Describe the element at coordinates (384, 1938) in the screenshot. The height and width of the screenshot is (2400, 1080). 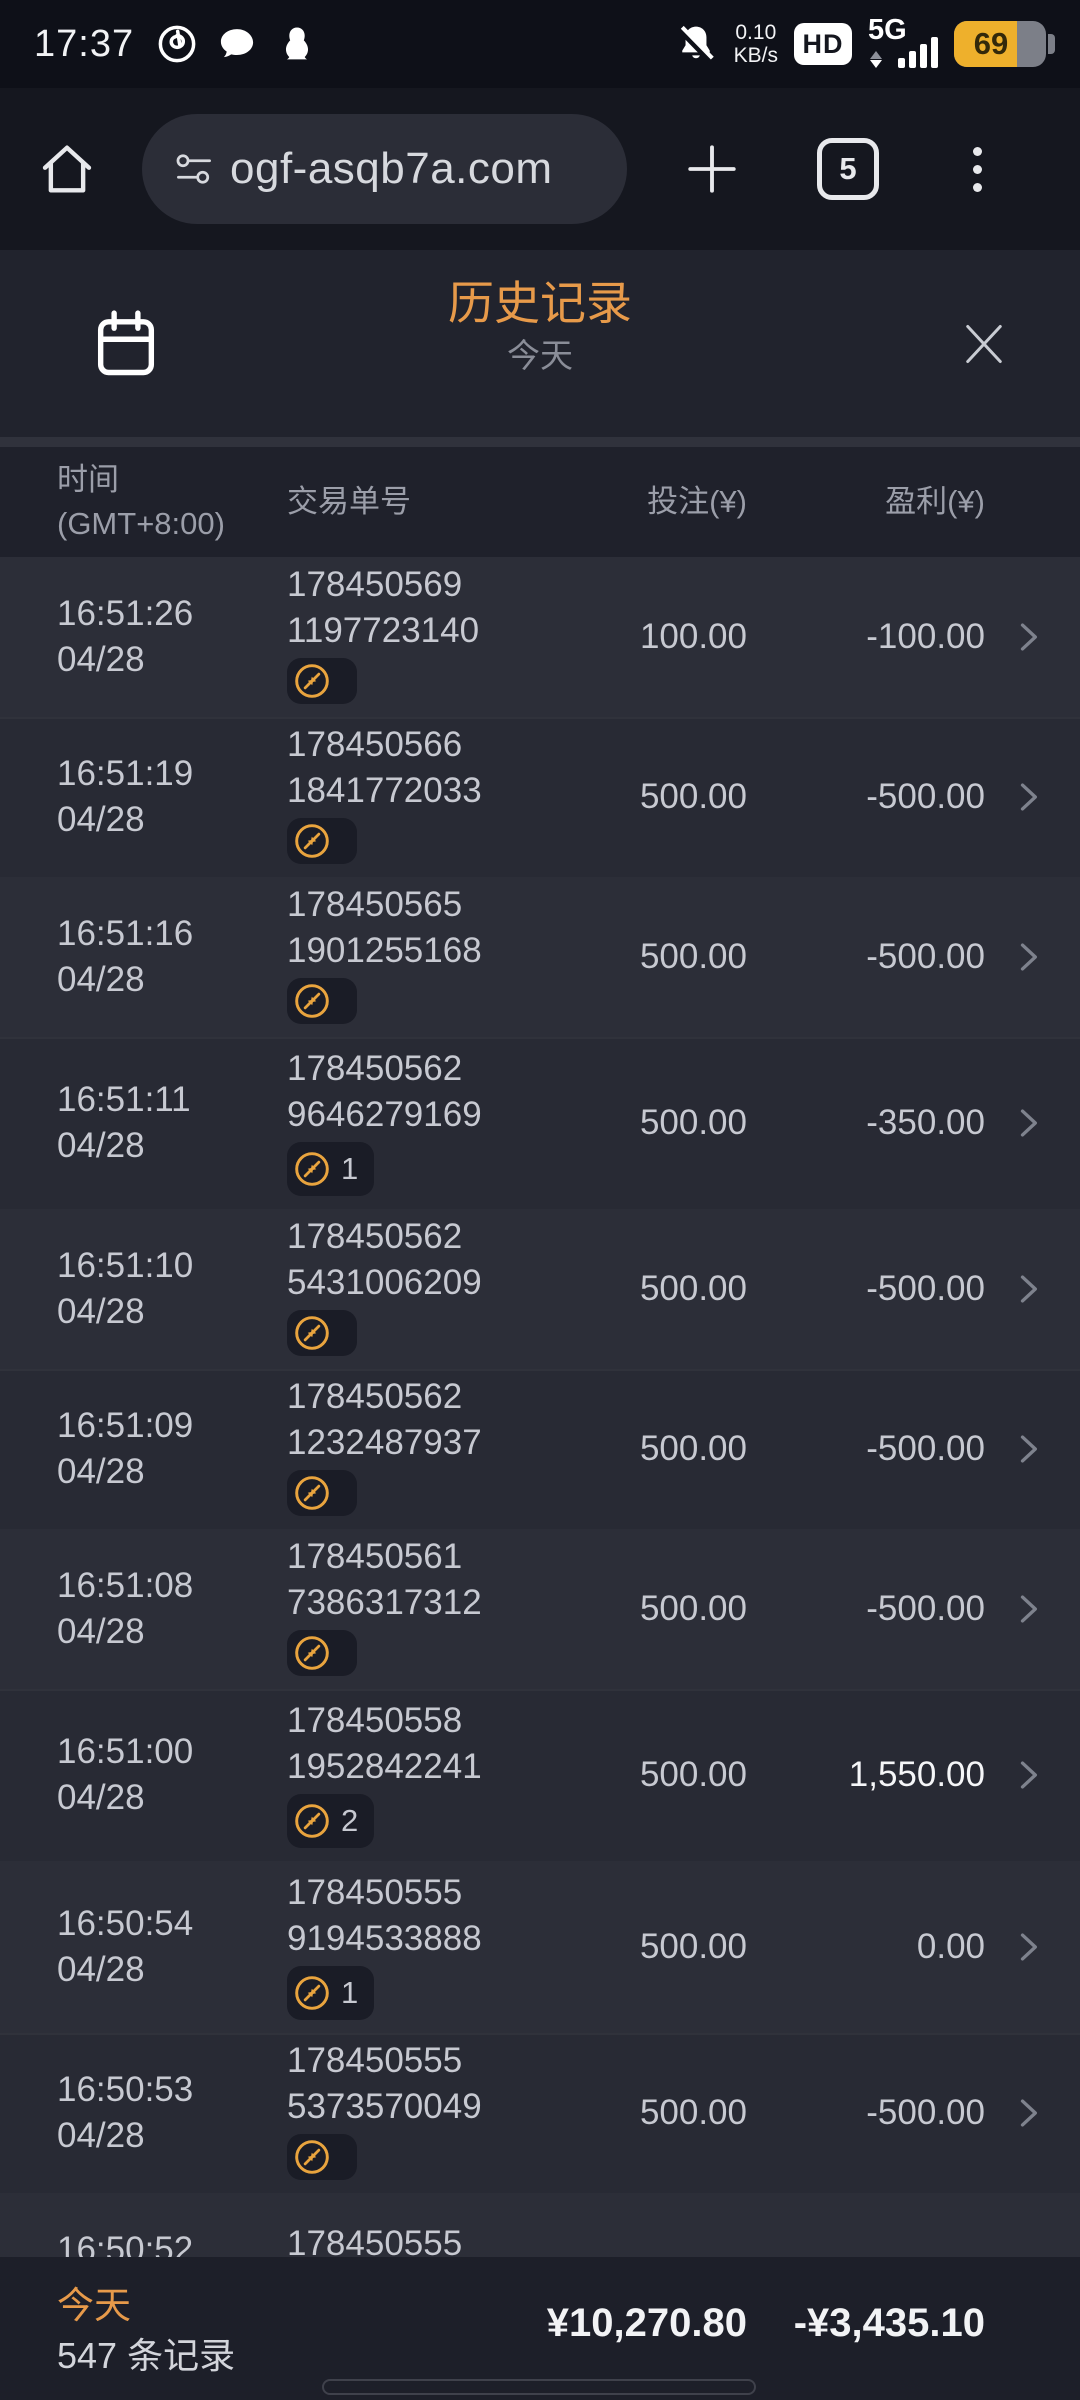
I see `row-order-number-2: 9194533888` at that location.